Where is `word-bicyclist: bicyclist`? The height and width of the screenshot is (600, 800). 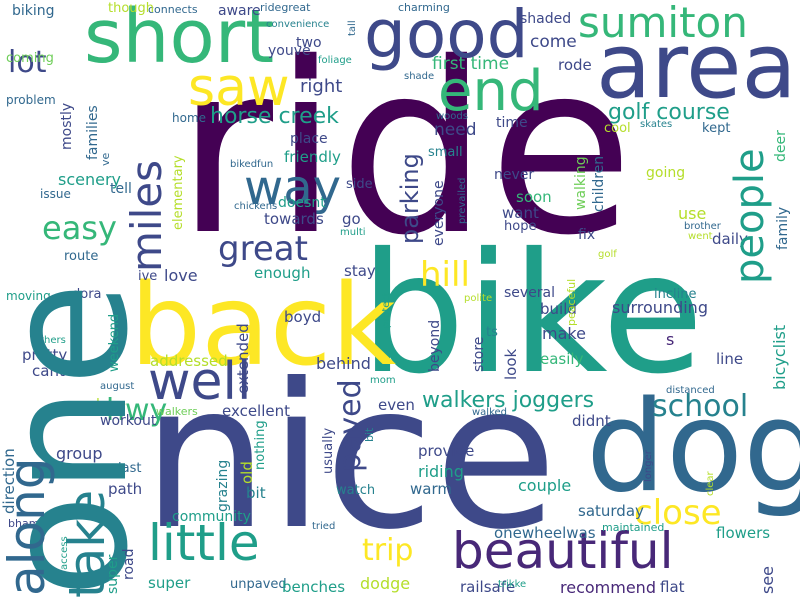 word-bicyclist: bicyclist is located at coordinates (779, 357).